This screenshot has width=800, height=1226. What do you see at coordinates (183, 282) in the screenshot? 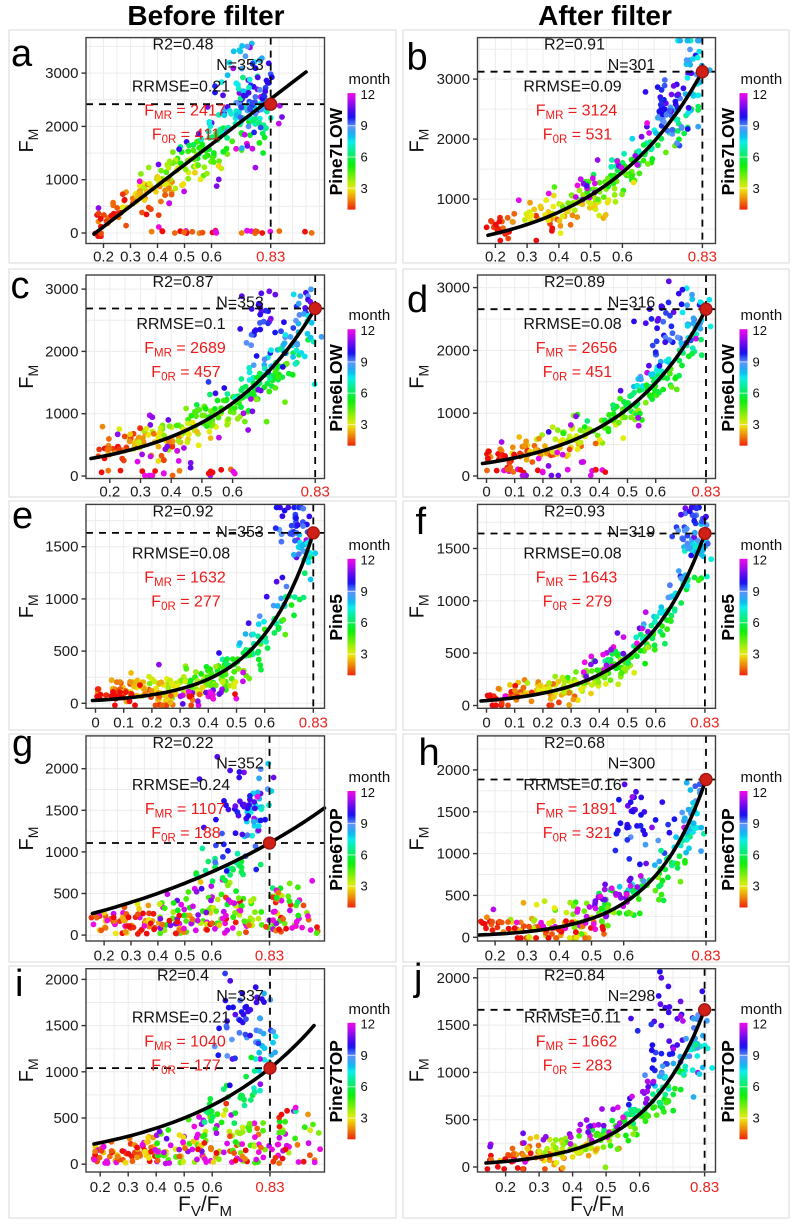
I see `svg-text: R2=0.87` at bounding box center [183, 282].